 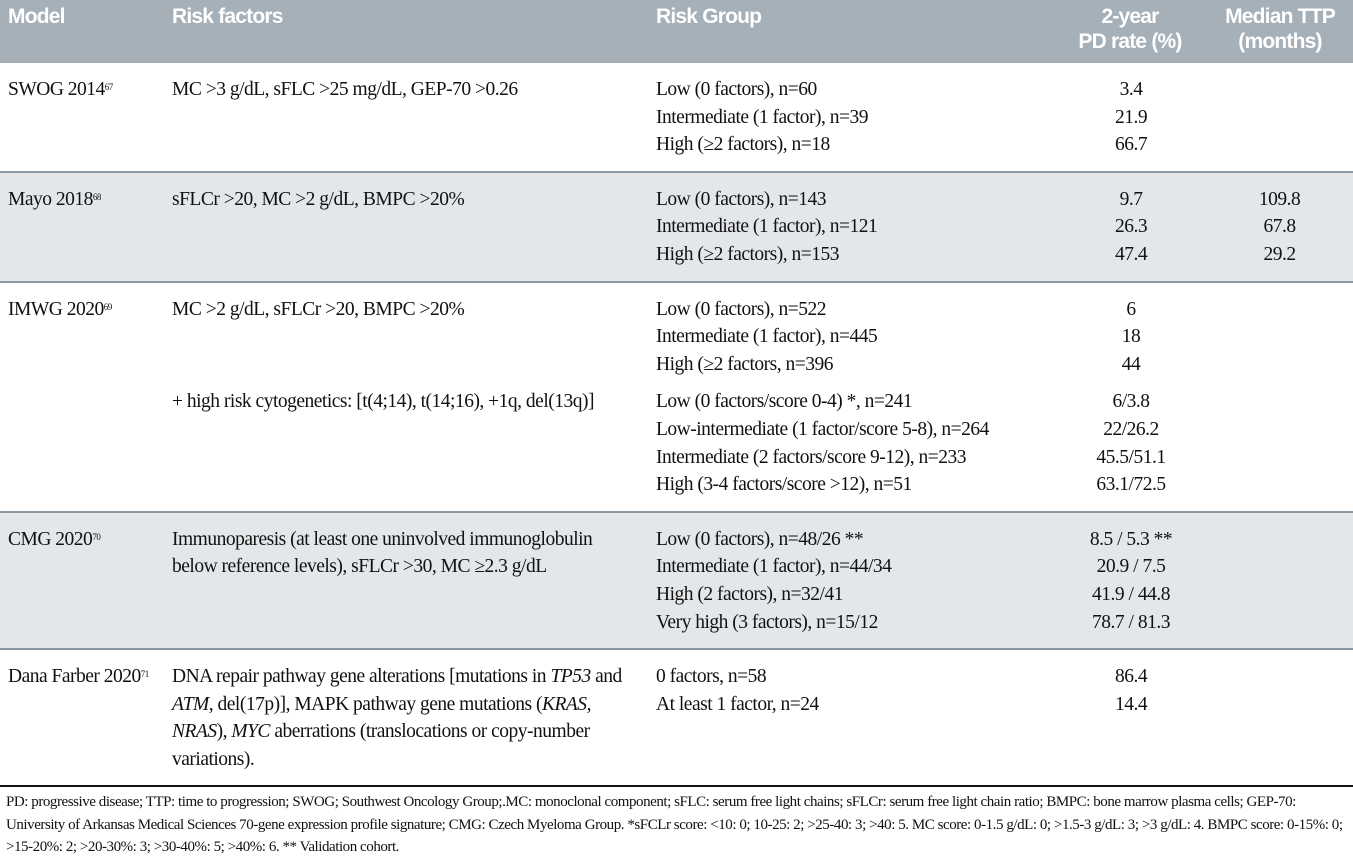 I want to click on risk-group-cell-line: High (2 factors), n=32/41, so click(x=749, y=594).